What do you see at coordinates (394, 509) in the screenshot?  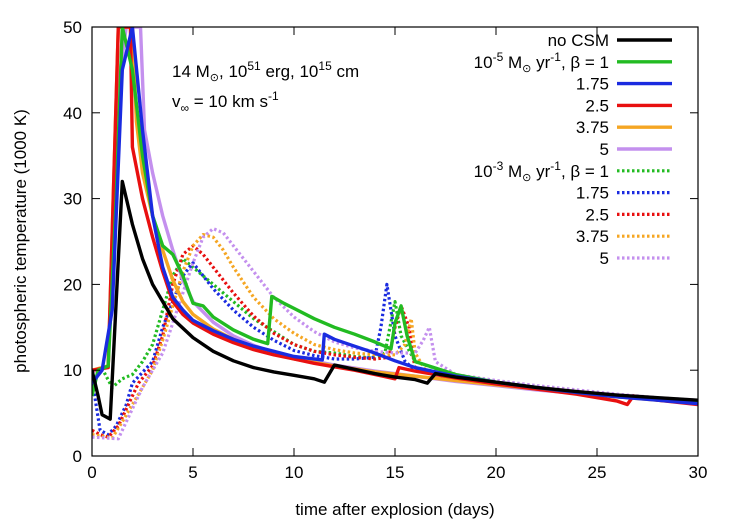 I see `x-axis-label: time after explosion (days)` at bounding box center [394, 509].